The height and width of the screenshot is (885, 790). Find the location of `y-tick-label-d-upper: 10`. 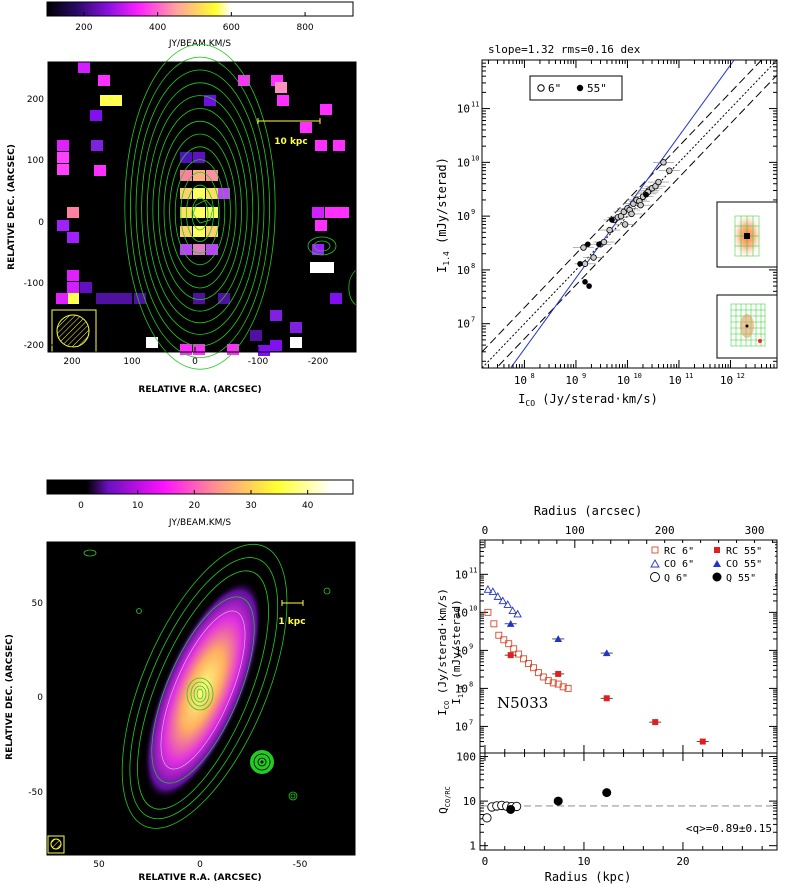

y-tick-label-d-upper: 10 is located at coordinates (461, 688).